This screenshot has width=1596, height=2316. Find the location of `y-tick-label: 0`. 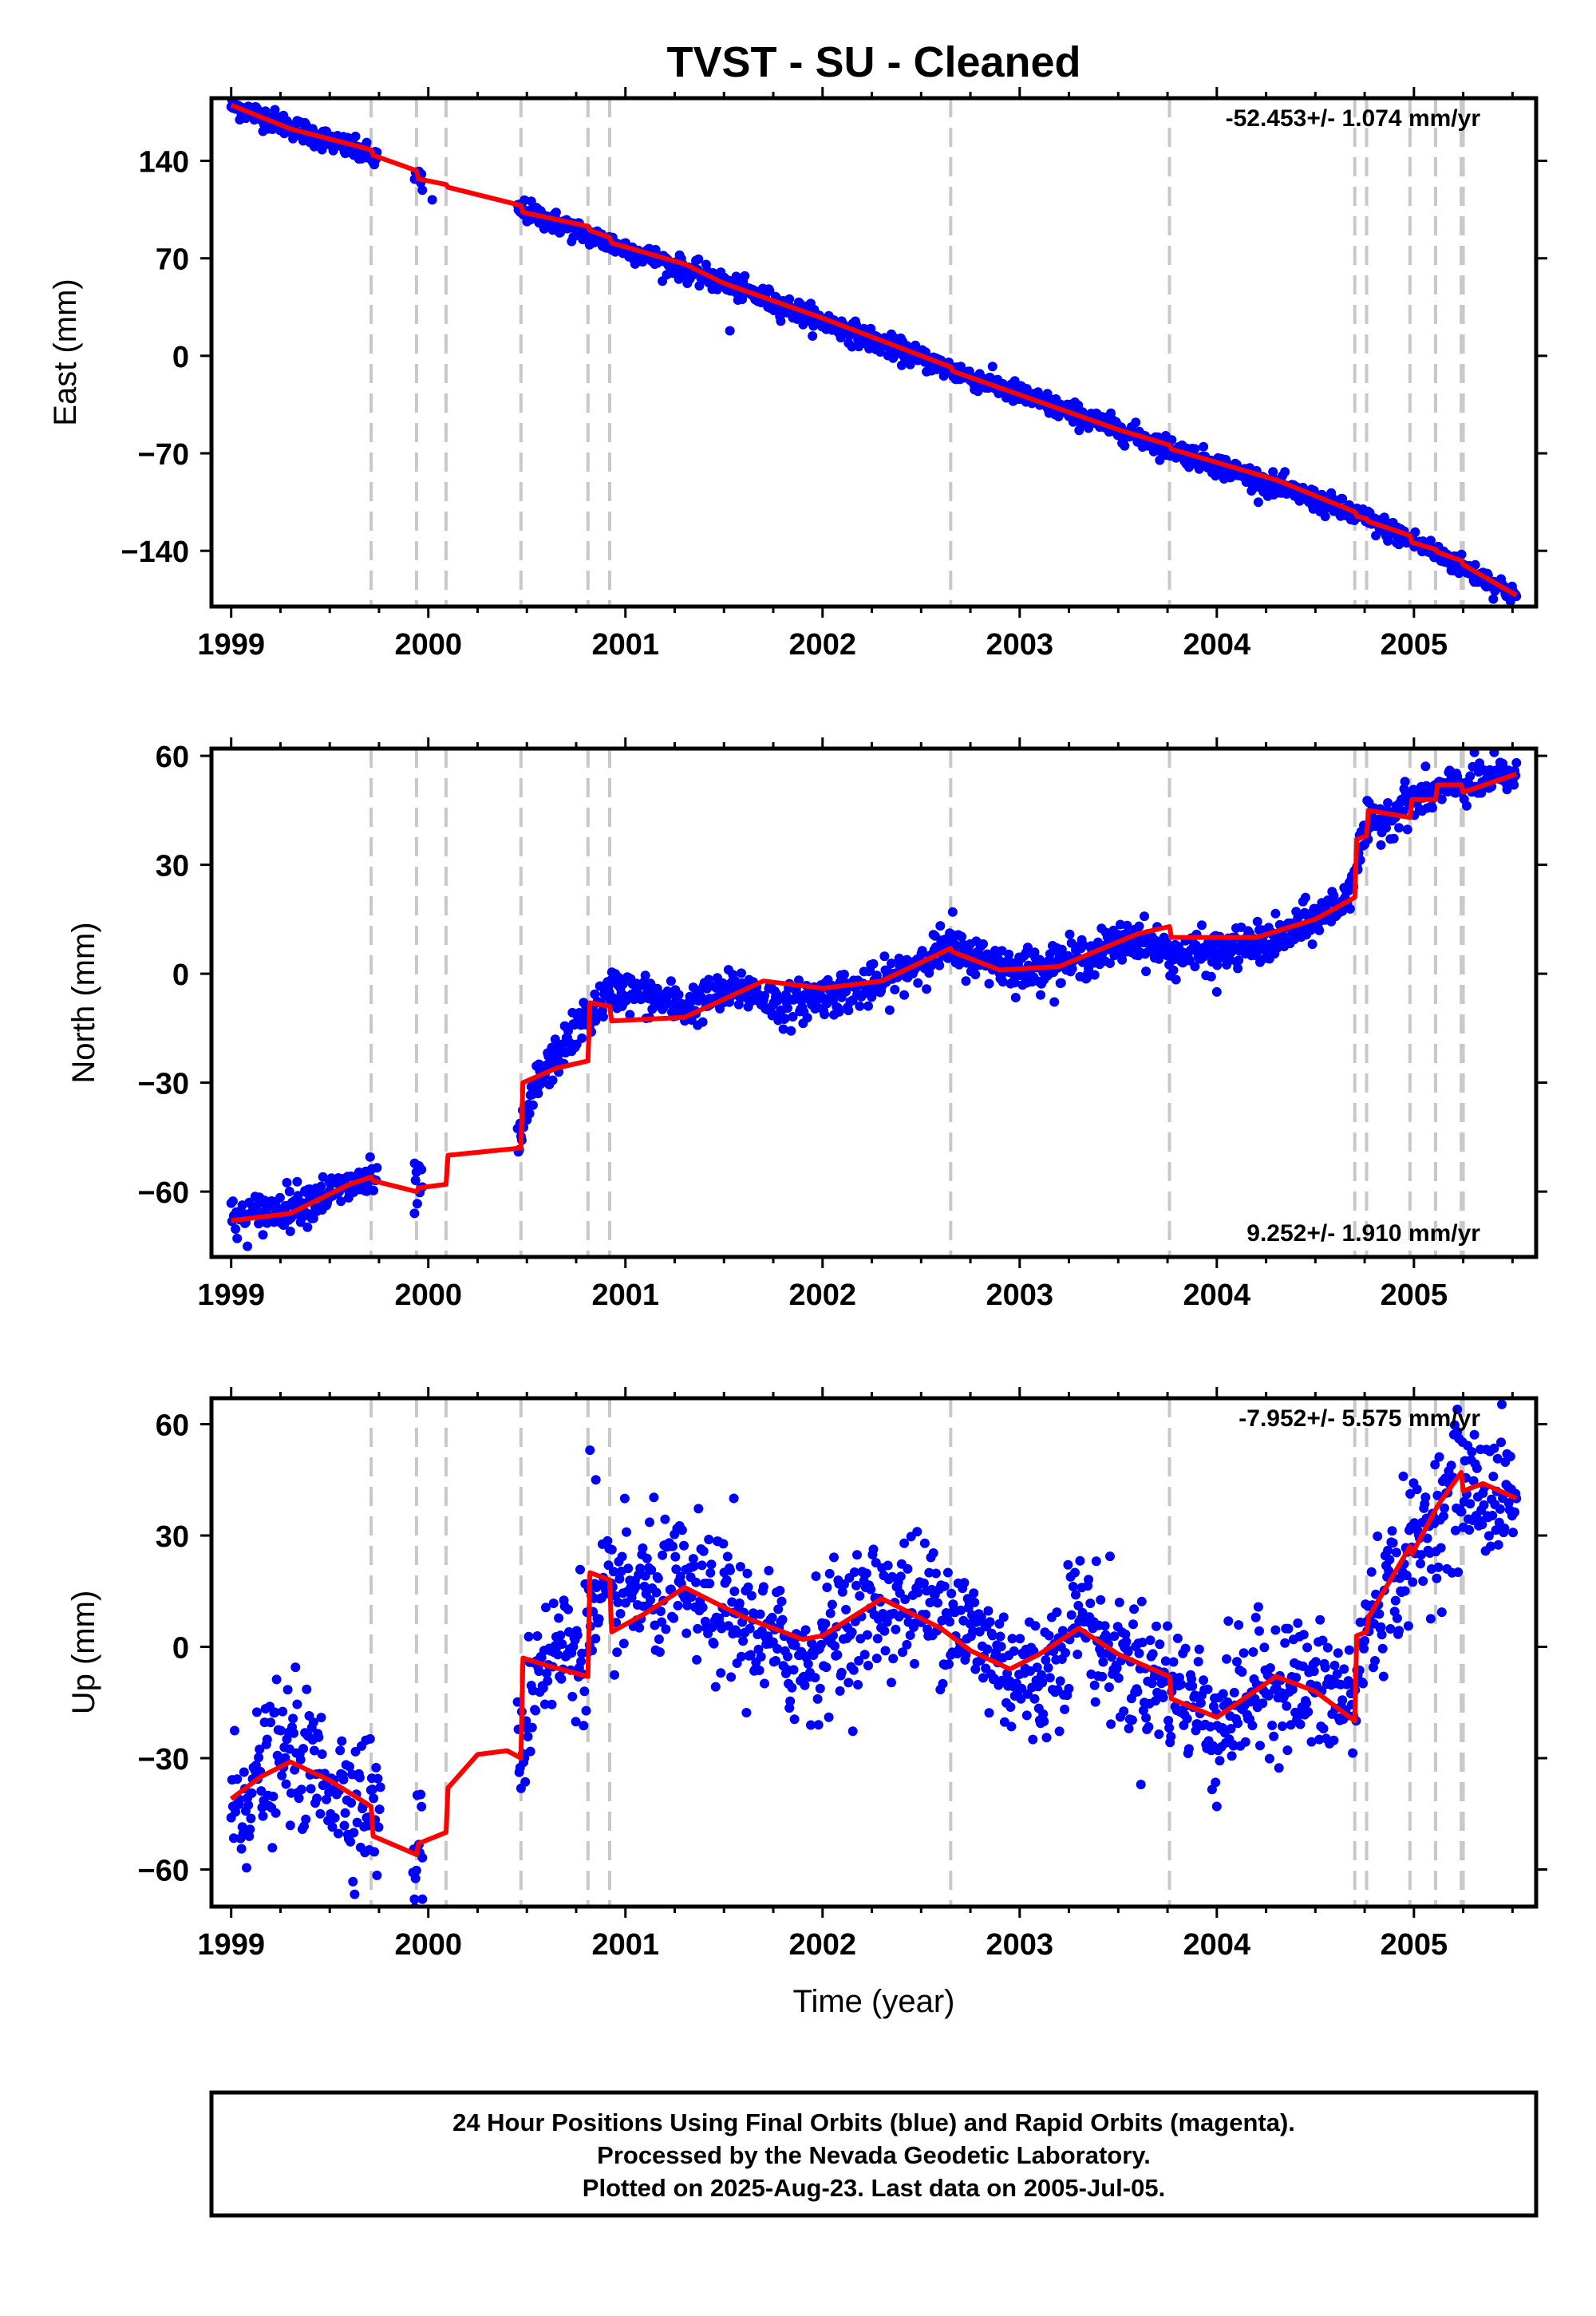

y-tick-label: 0 is located at coordinates (180, 1649).